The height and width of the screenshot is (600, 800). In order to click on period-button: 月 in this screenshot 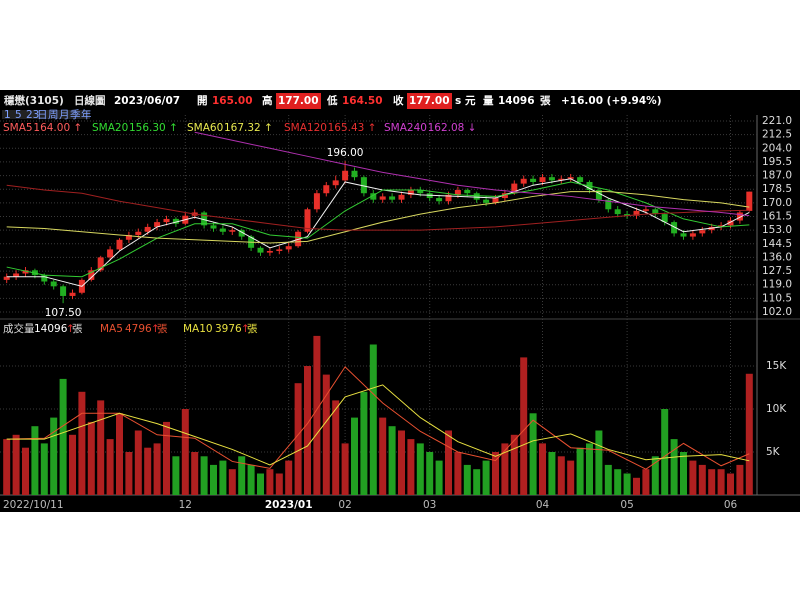, I will do `click(64, 115)`.